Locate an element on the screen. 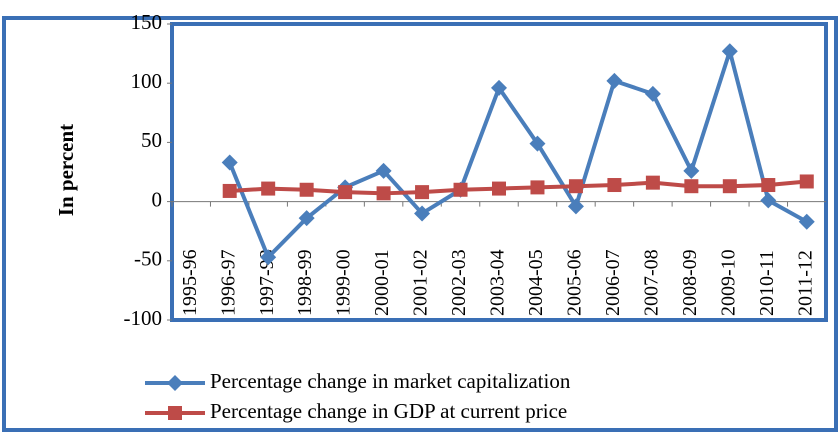  x-tick-label: 2002-03 is located at coordinates (459, 282).